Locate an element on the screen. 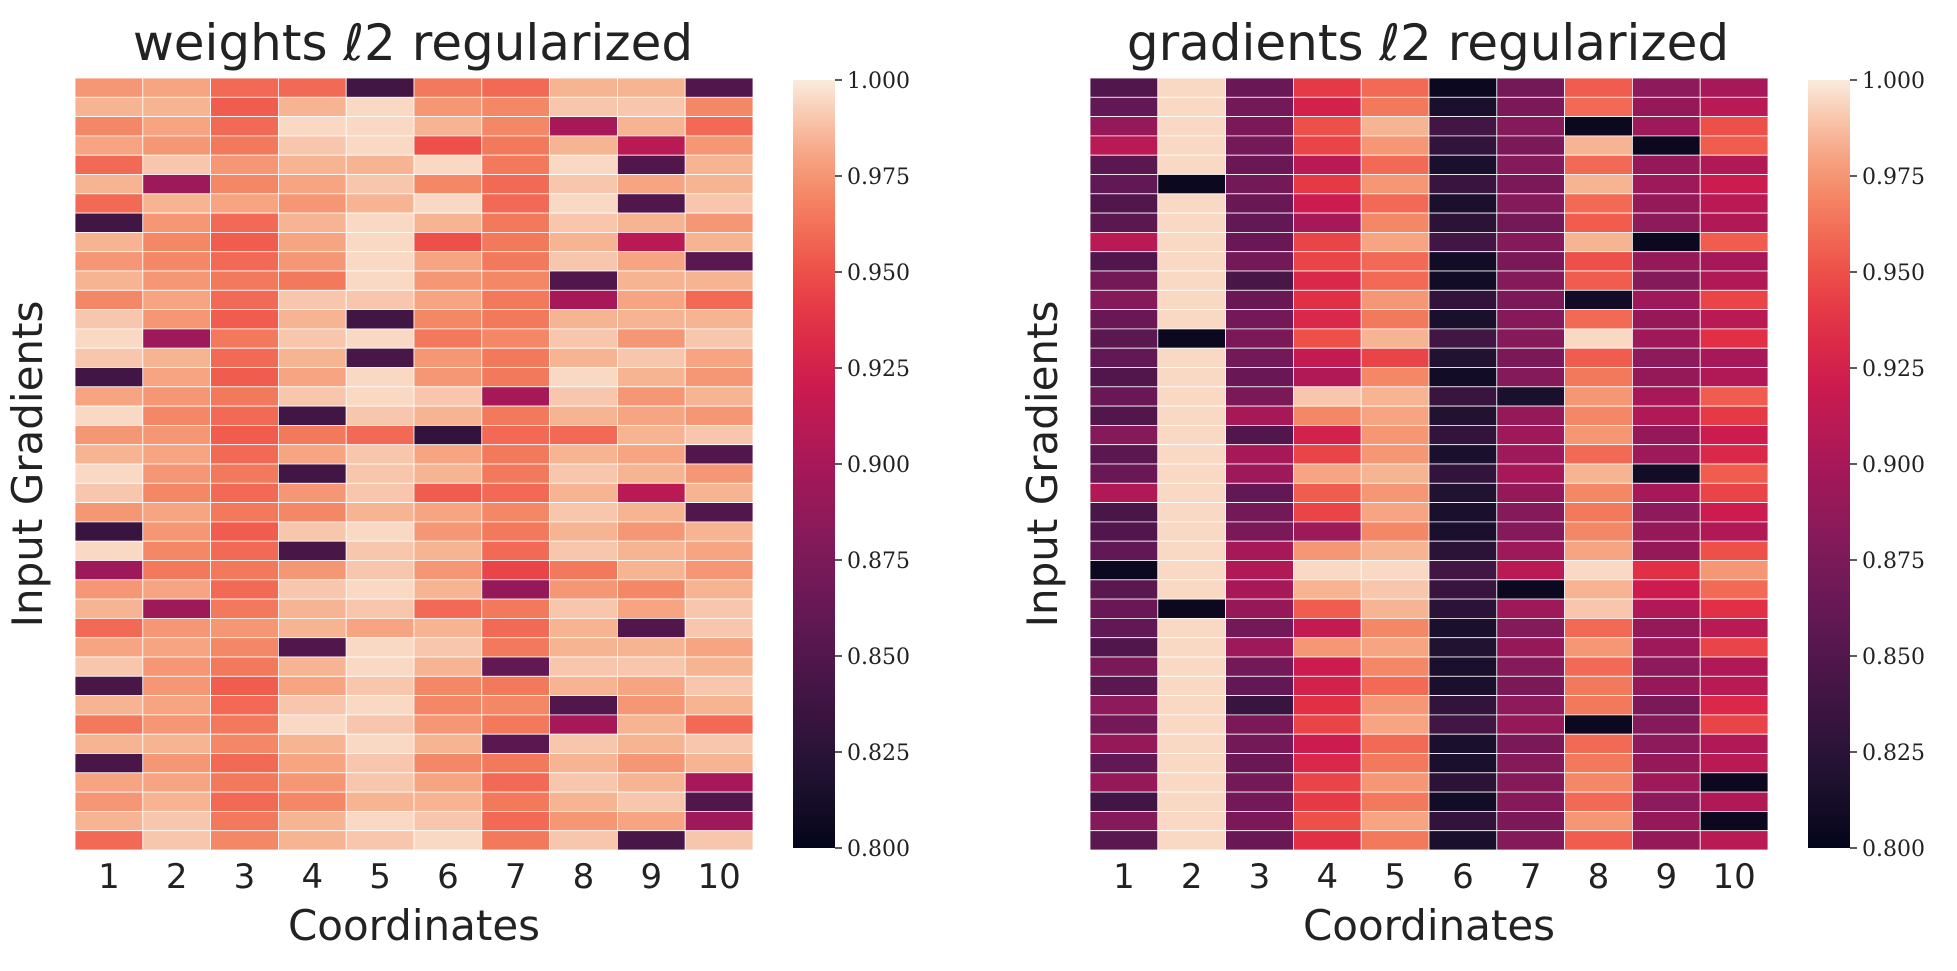 The height and width of the screenshot is (971, 1957). colorbar-tick-label: 0.800 is located at coordinates (878, 849).